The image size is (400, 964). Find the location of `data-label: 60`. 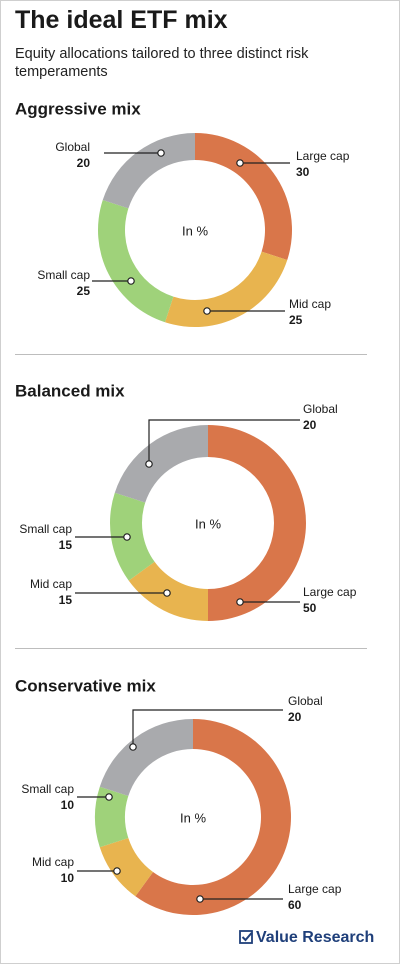

data-label: 60 is located at coordinates (295, 905).